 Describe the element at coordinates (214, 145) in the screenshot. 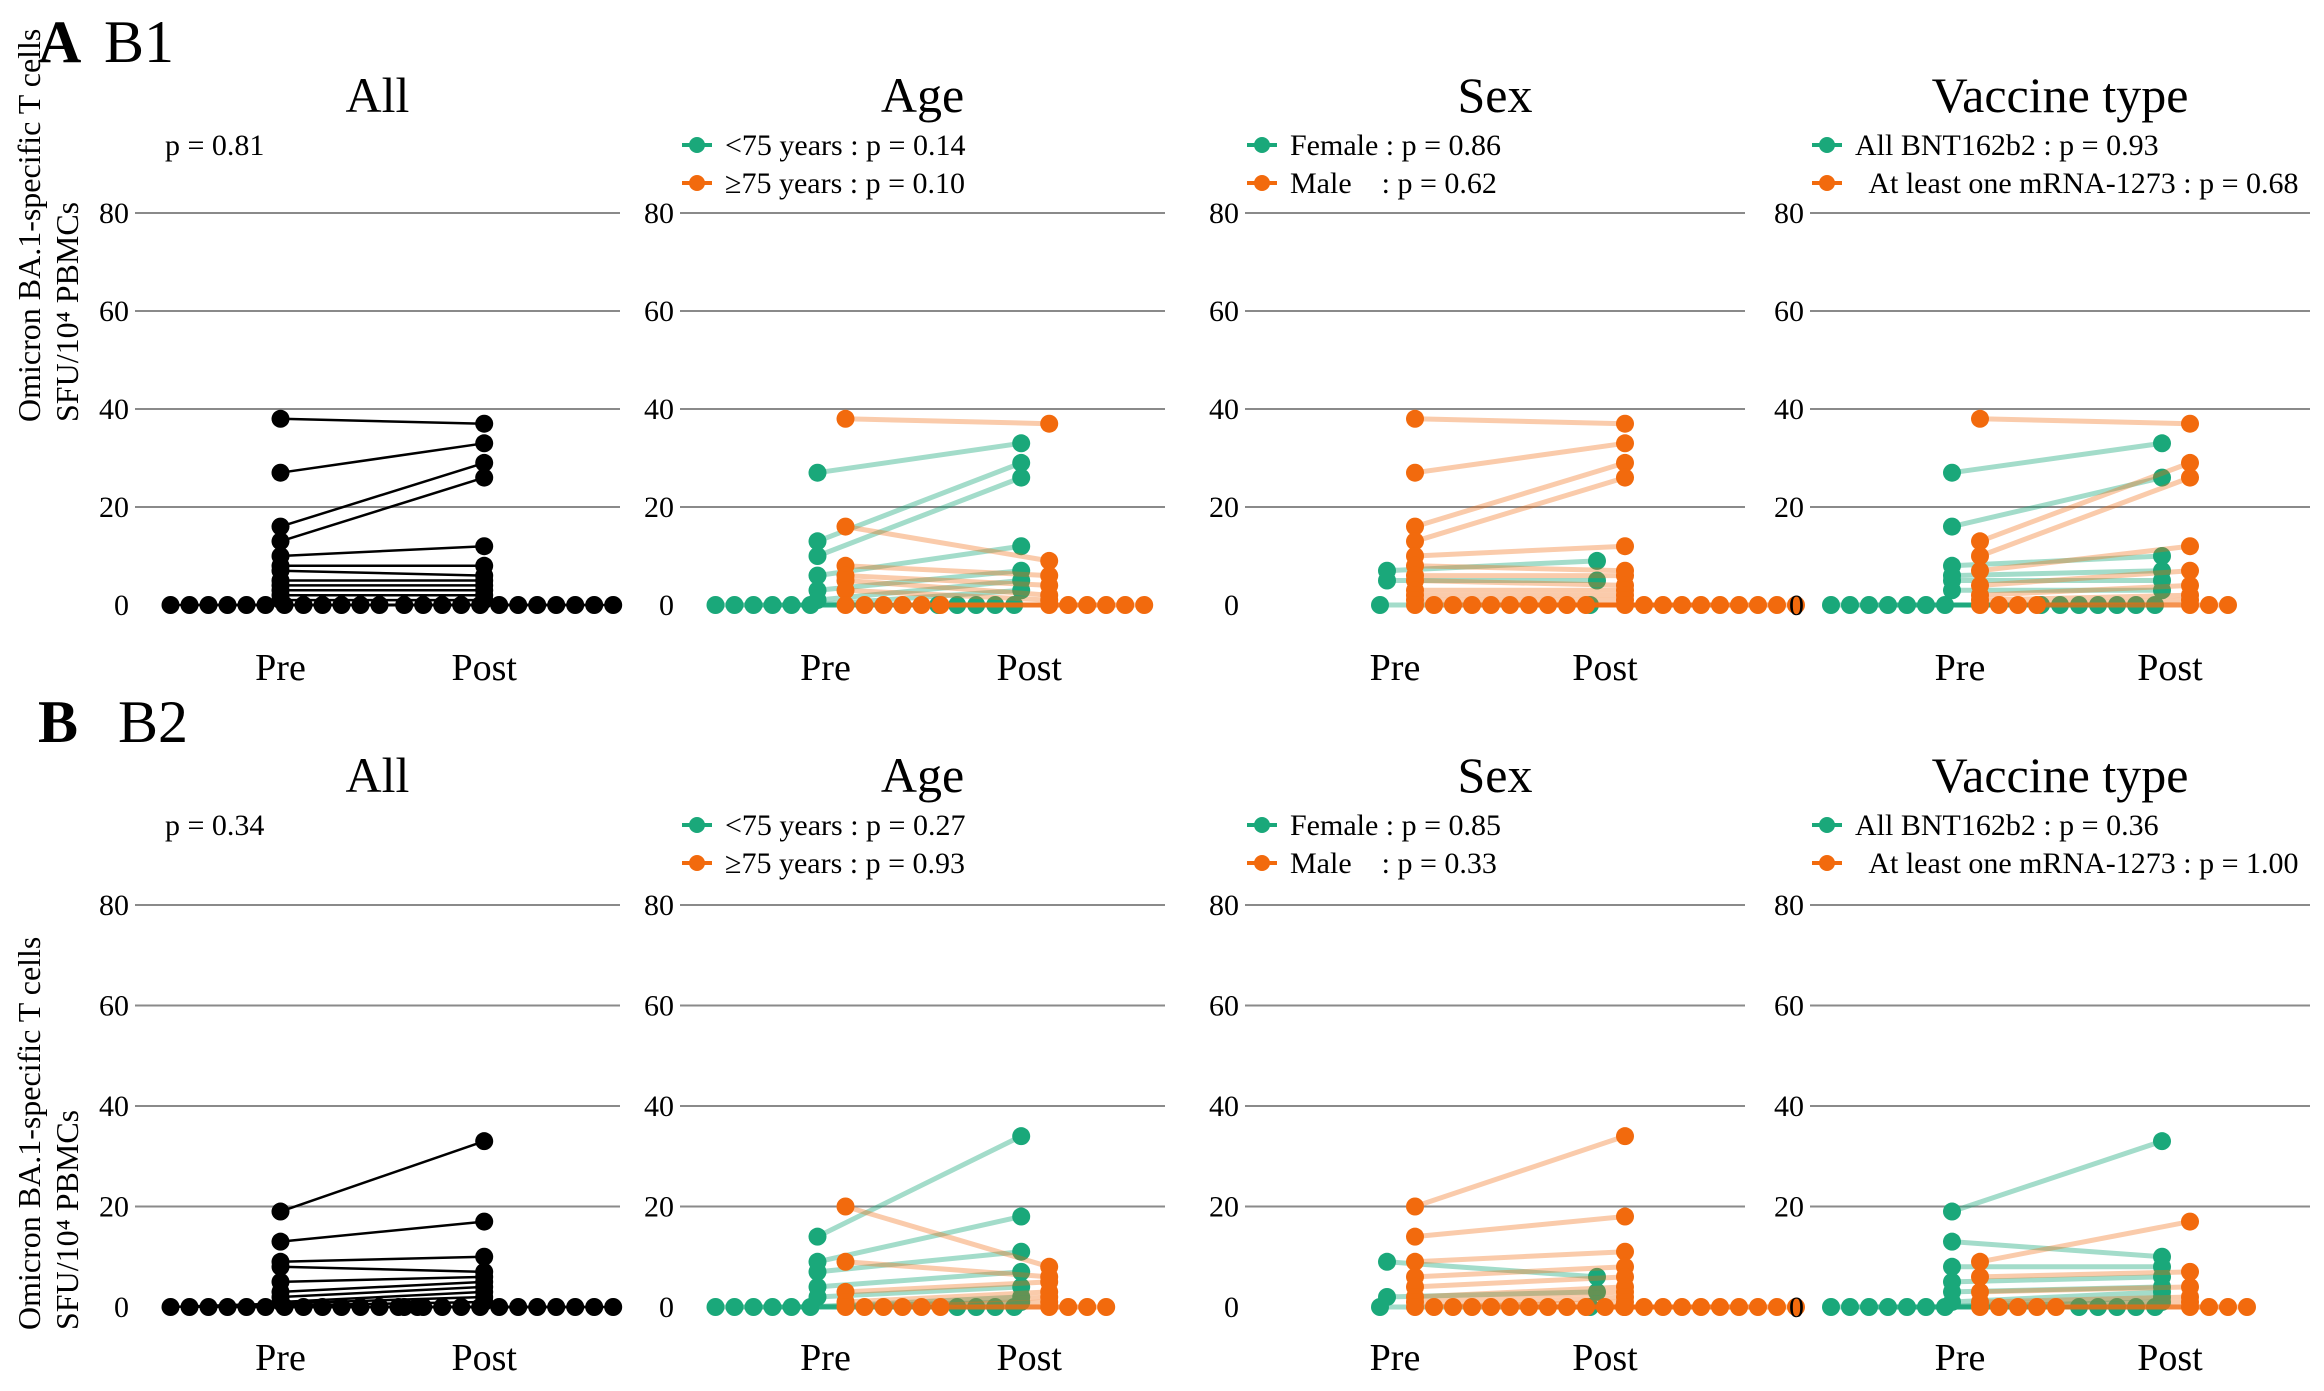

I see `legend-entry: p = 0.81` at that location.